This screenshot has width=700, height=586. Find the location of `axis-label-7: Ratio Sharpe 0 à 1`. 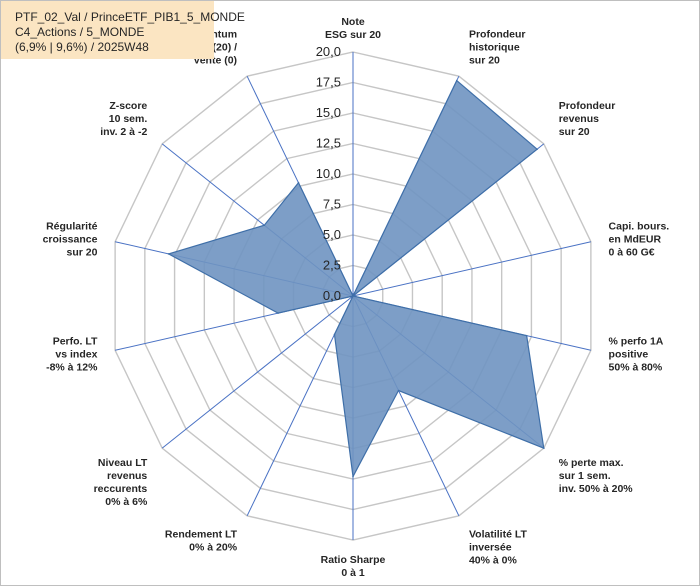

axis-label-7: Ratio Sharpe 0 à 1 is located at coordinates (353, 566).